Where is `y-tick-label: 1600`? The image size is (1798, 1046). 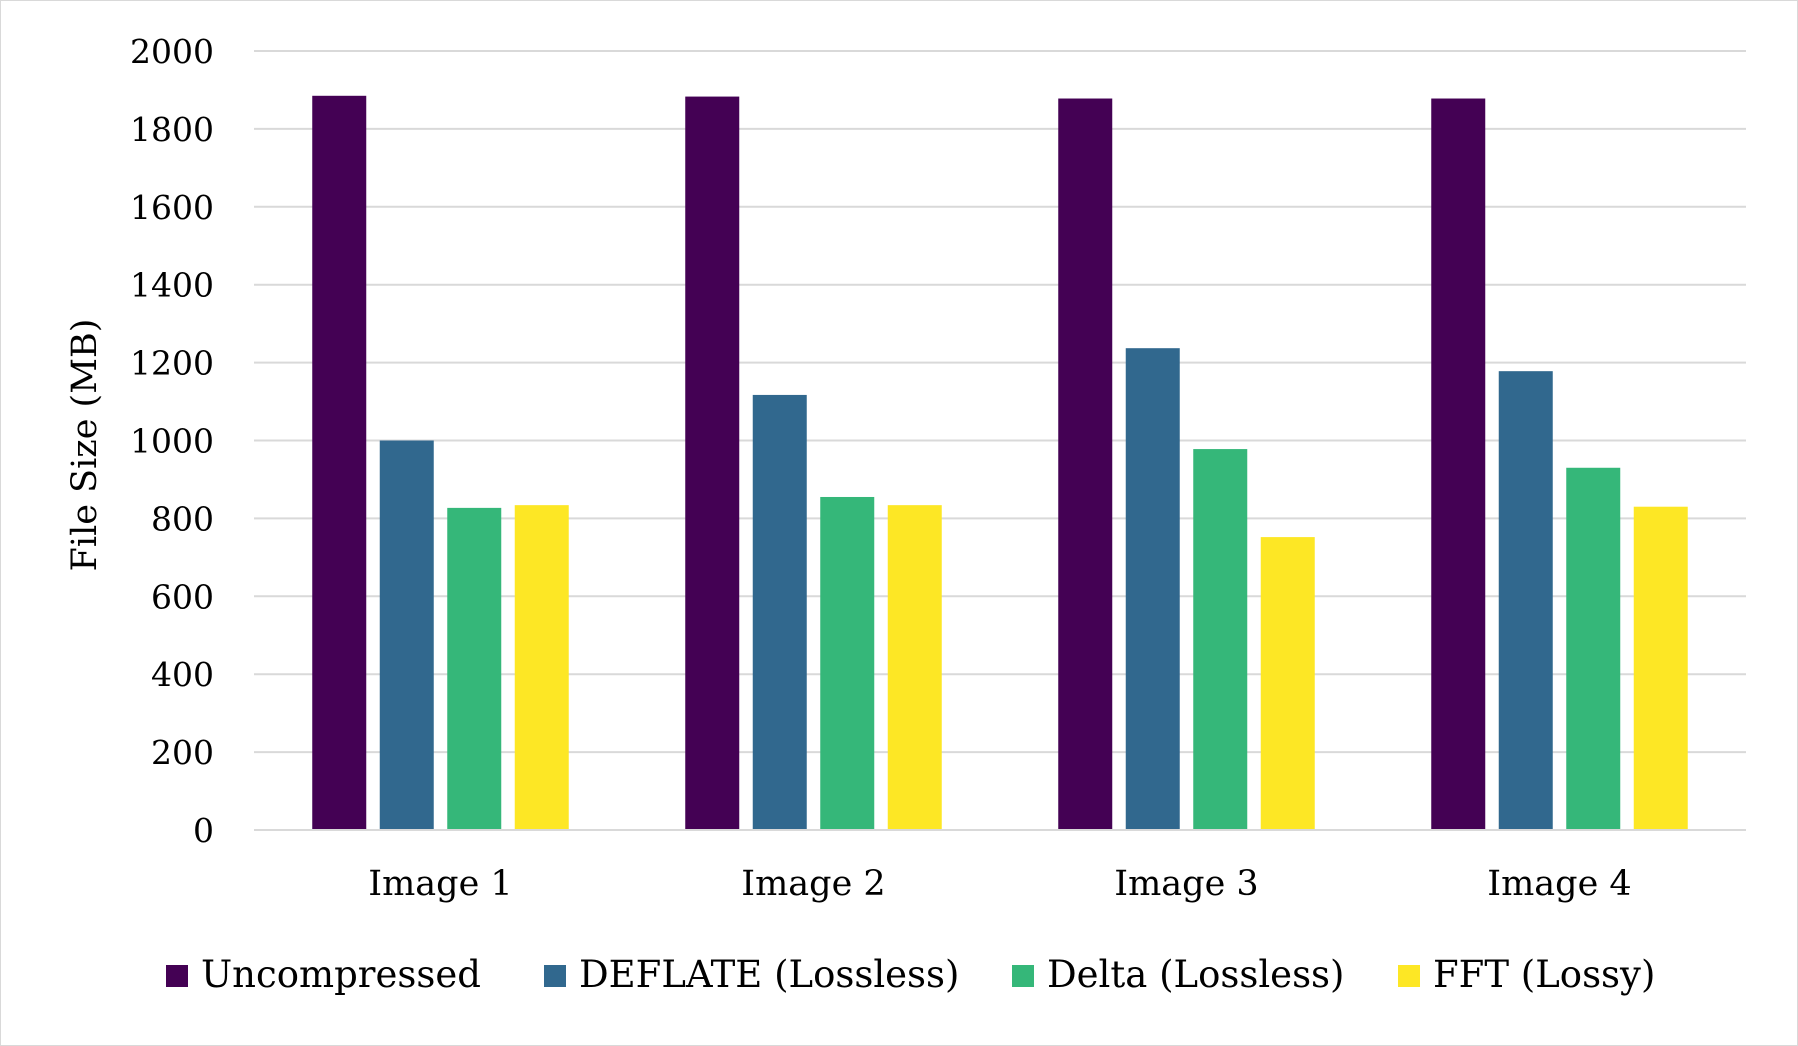 y-tick-label: 1600 is located at coordinates (172, 207).